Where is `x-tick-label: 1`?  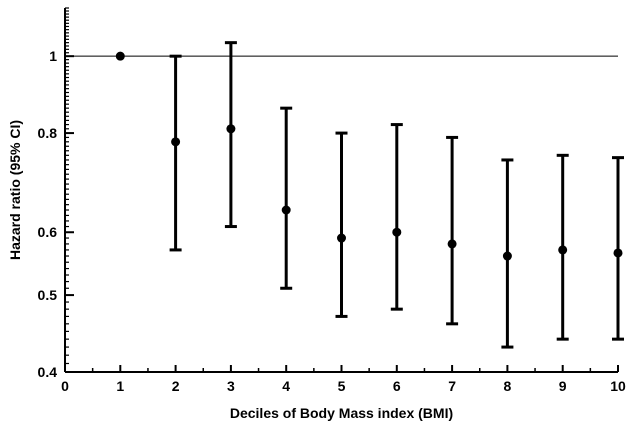
x-tick-label: 1 is located at coordinates (120, 386).